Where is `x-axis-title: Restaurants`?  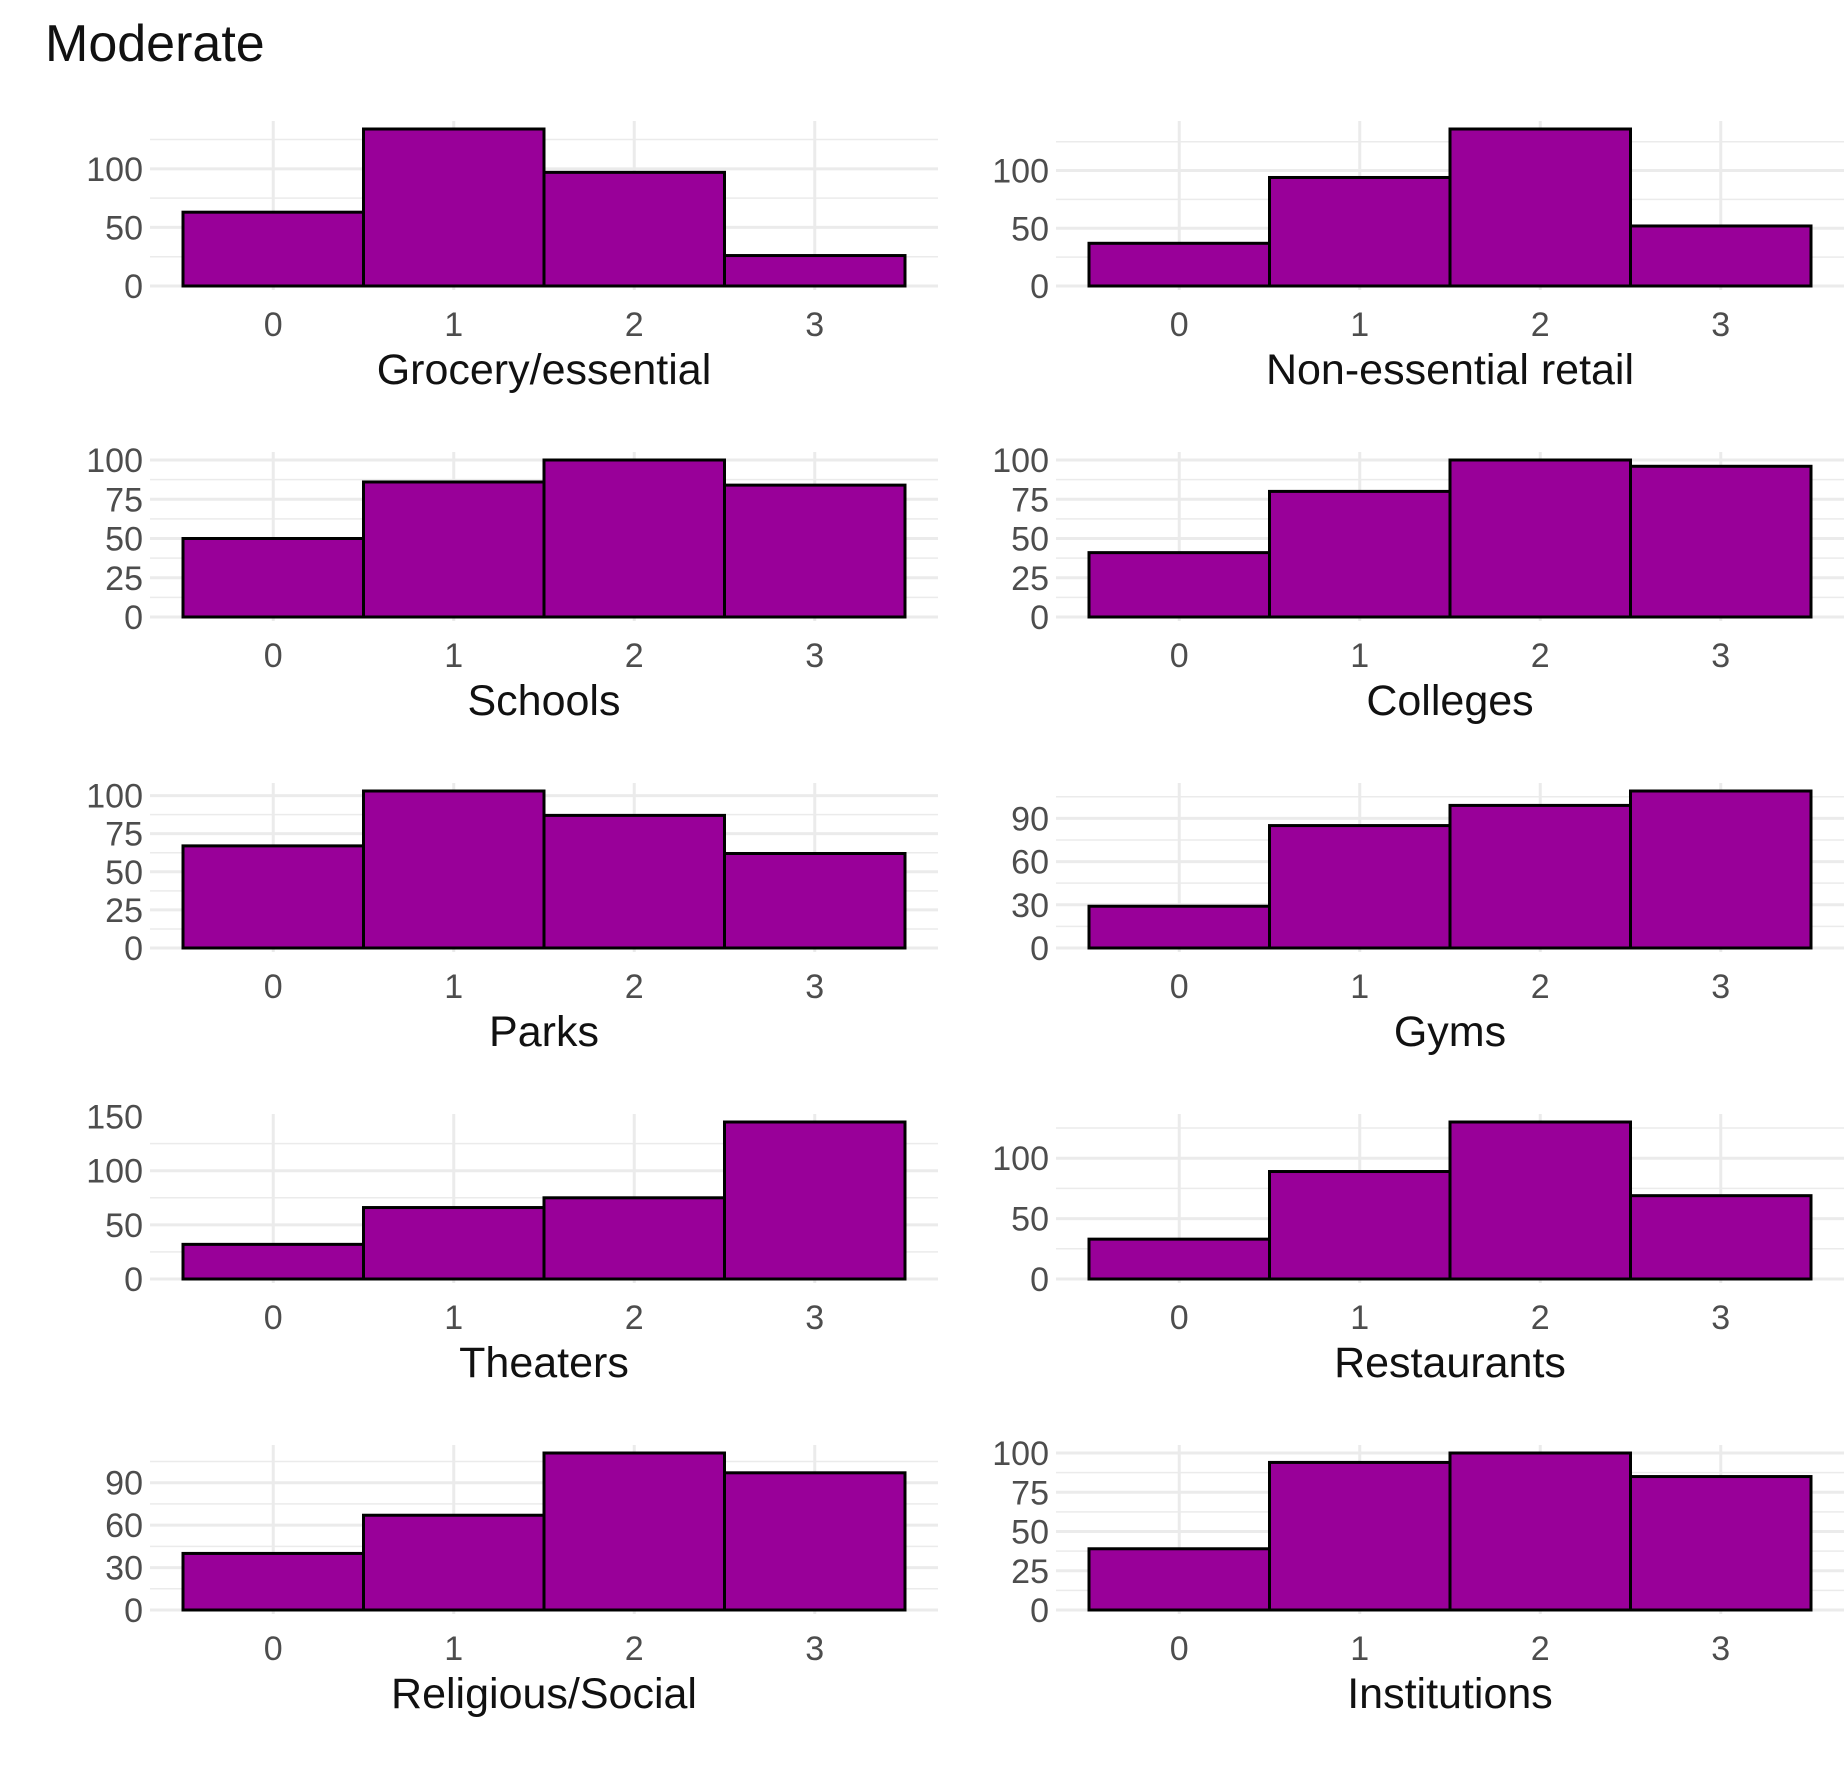
x-axis-title: Restaurants is located at coordinates (1450, 1363).